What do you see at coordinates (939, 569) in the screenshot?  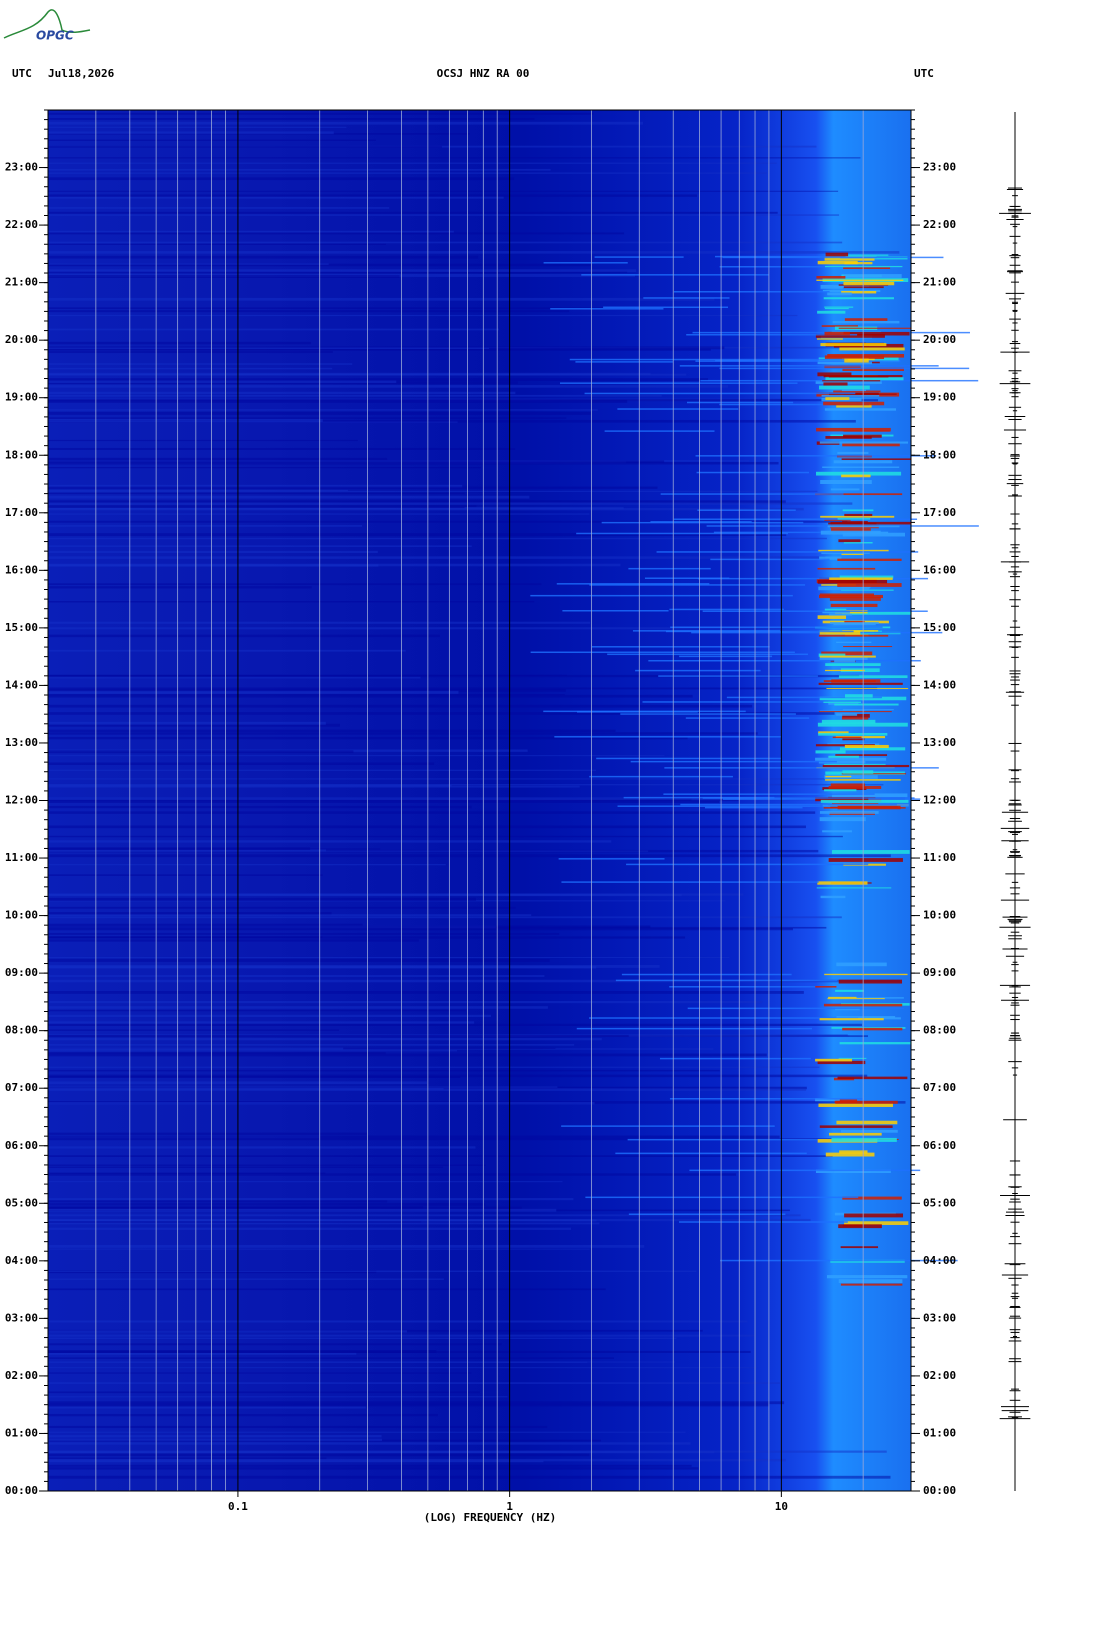 I see `y-tick-label-right: 16:00` at bounding box center [939, 569].